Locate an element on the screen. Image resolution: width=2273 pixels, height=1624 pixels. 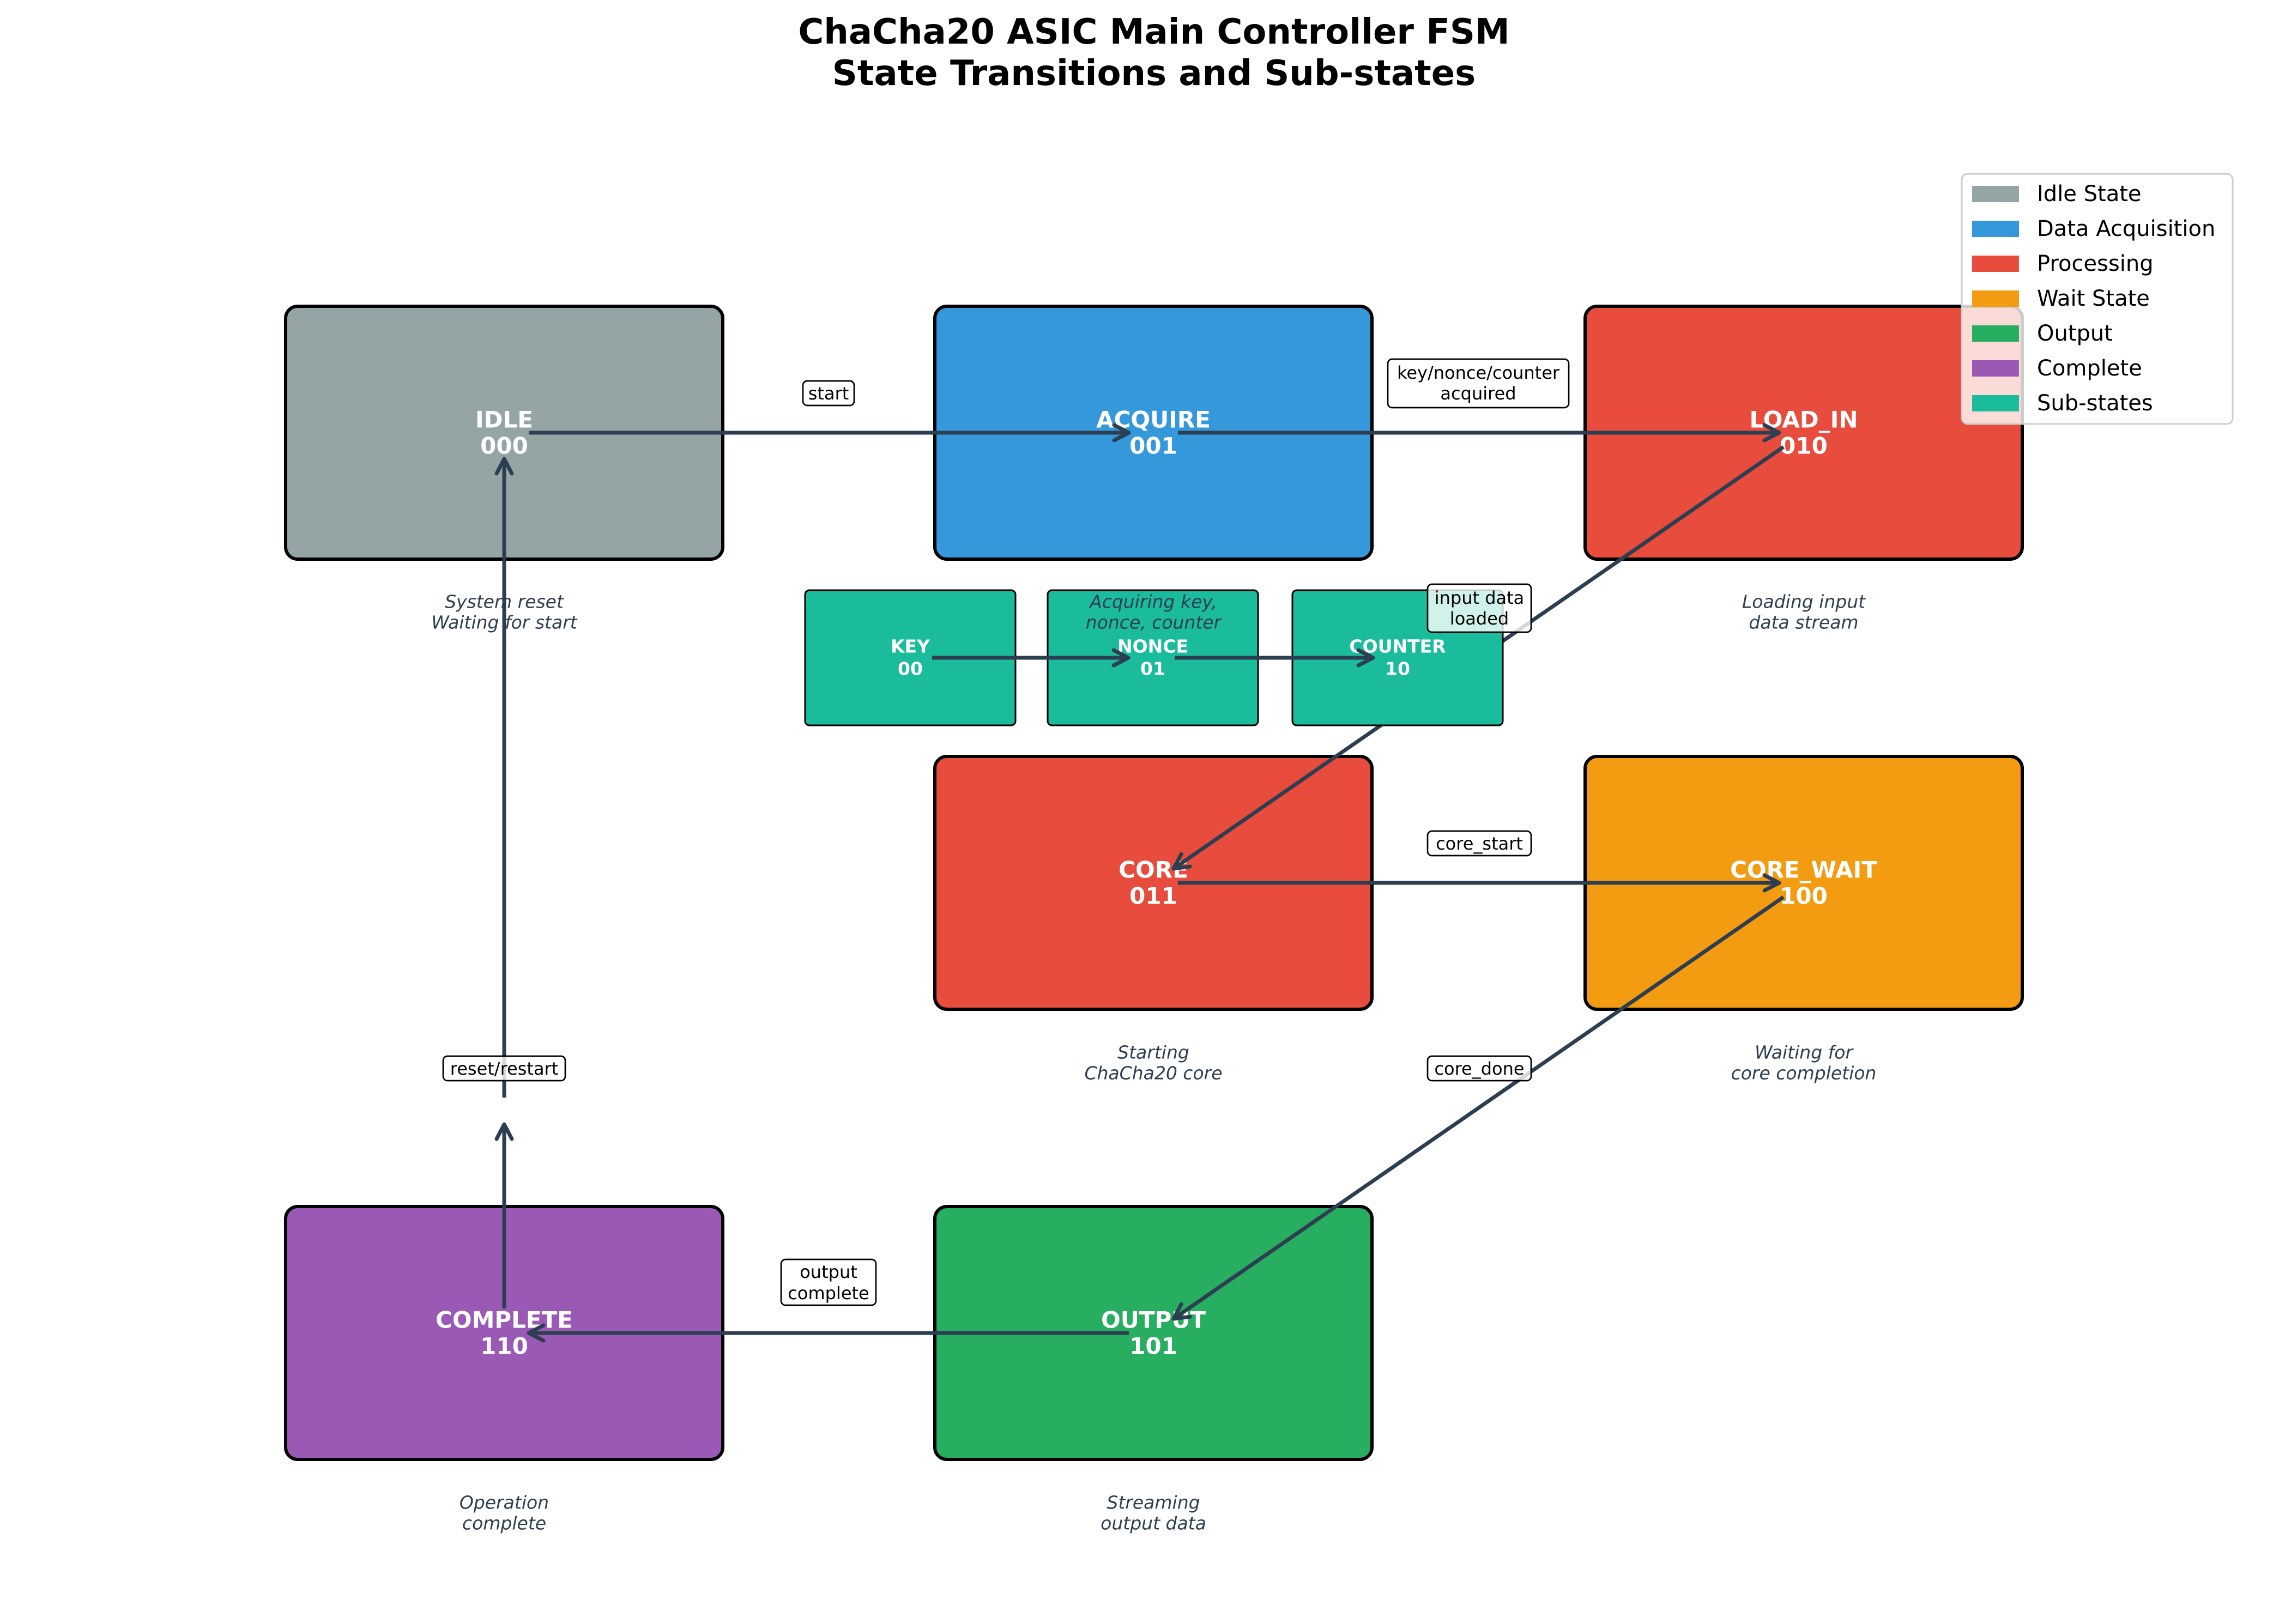
legend-swatch-output is located at coordinates (1995, 333).